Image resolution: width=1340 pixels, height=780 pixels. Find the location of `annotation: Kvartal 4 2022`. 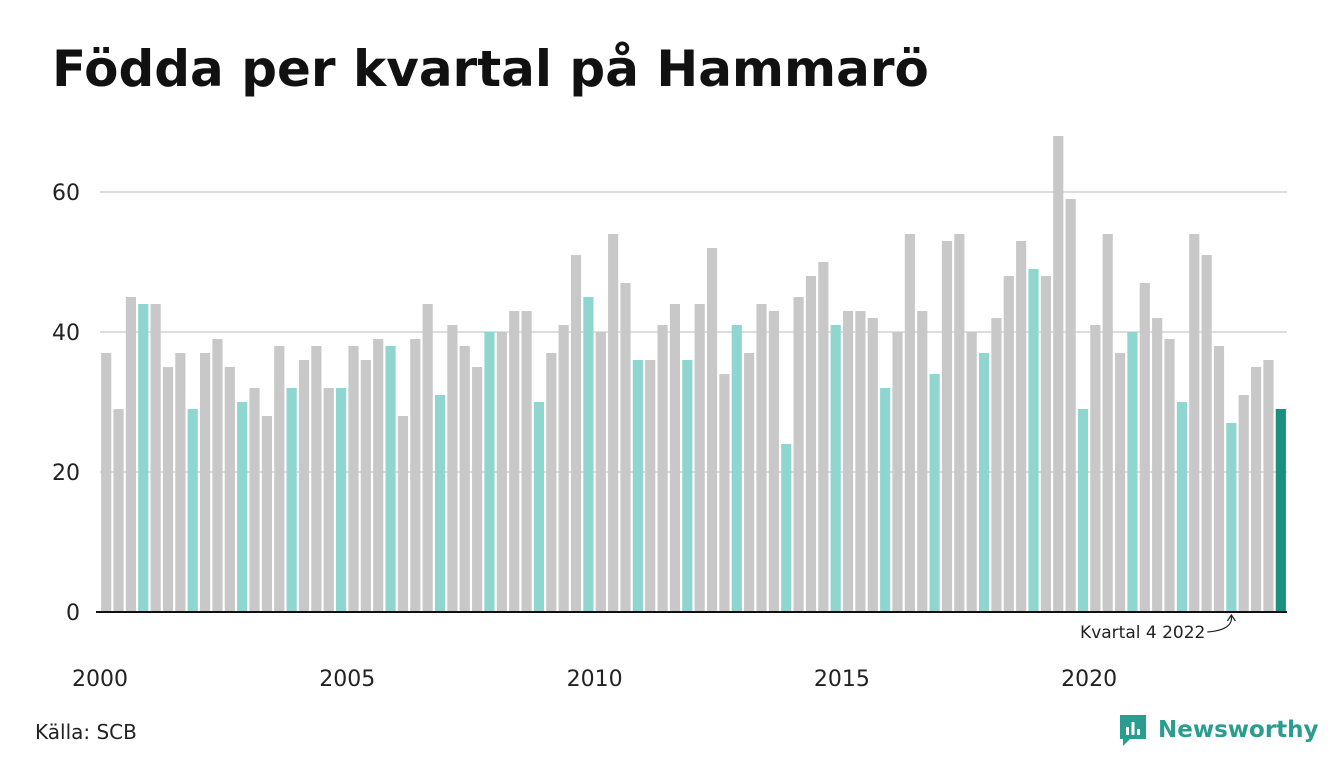

annotation: Kvartal 4 2022 is located at coordinates (1158, 628).